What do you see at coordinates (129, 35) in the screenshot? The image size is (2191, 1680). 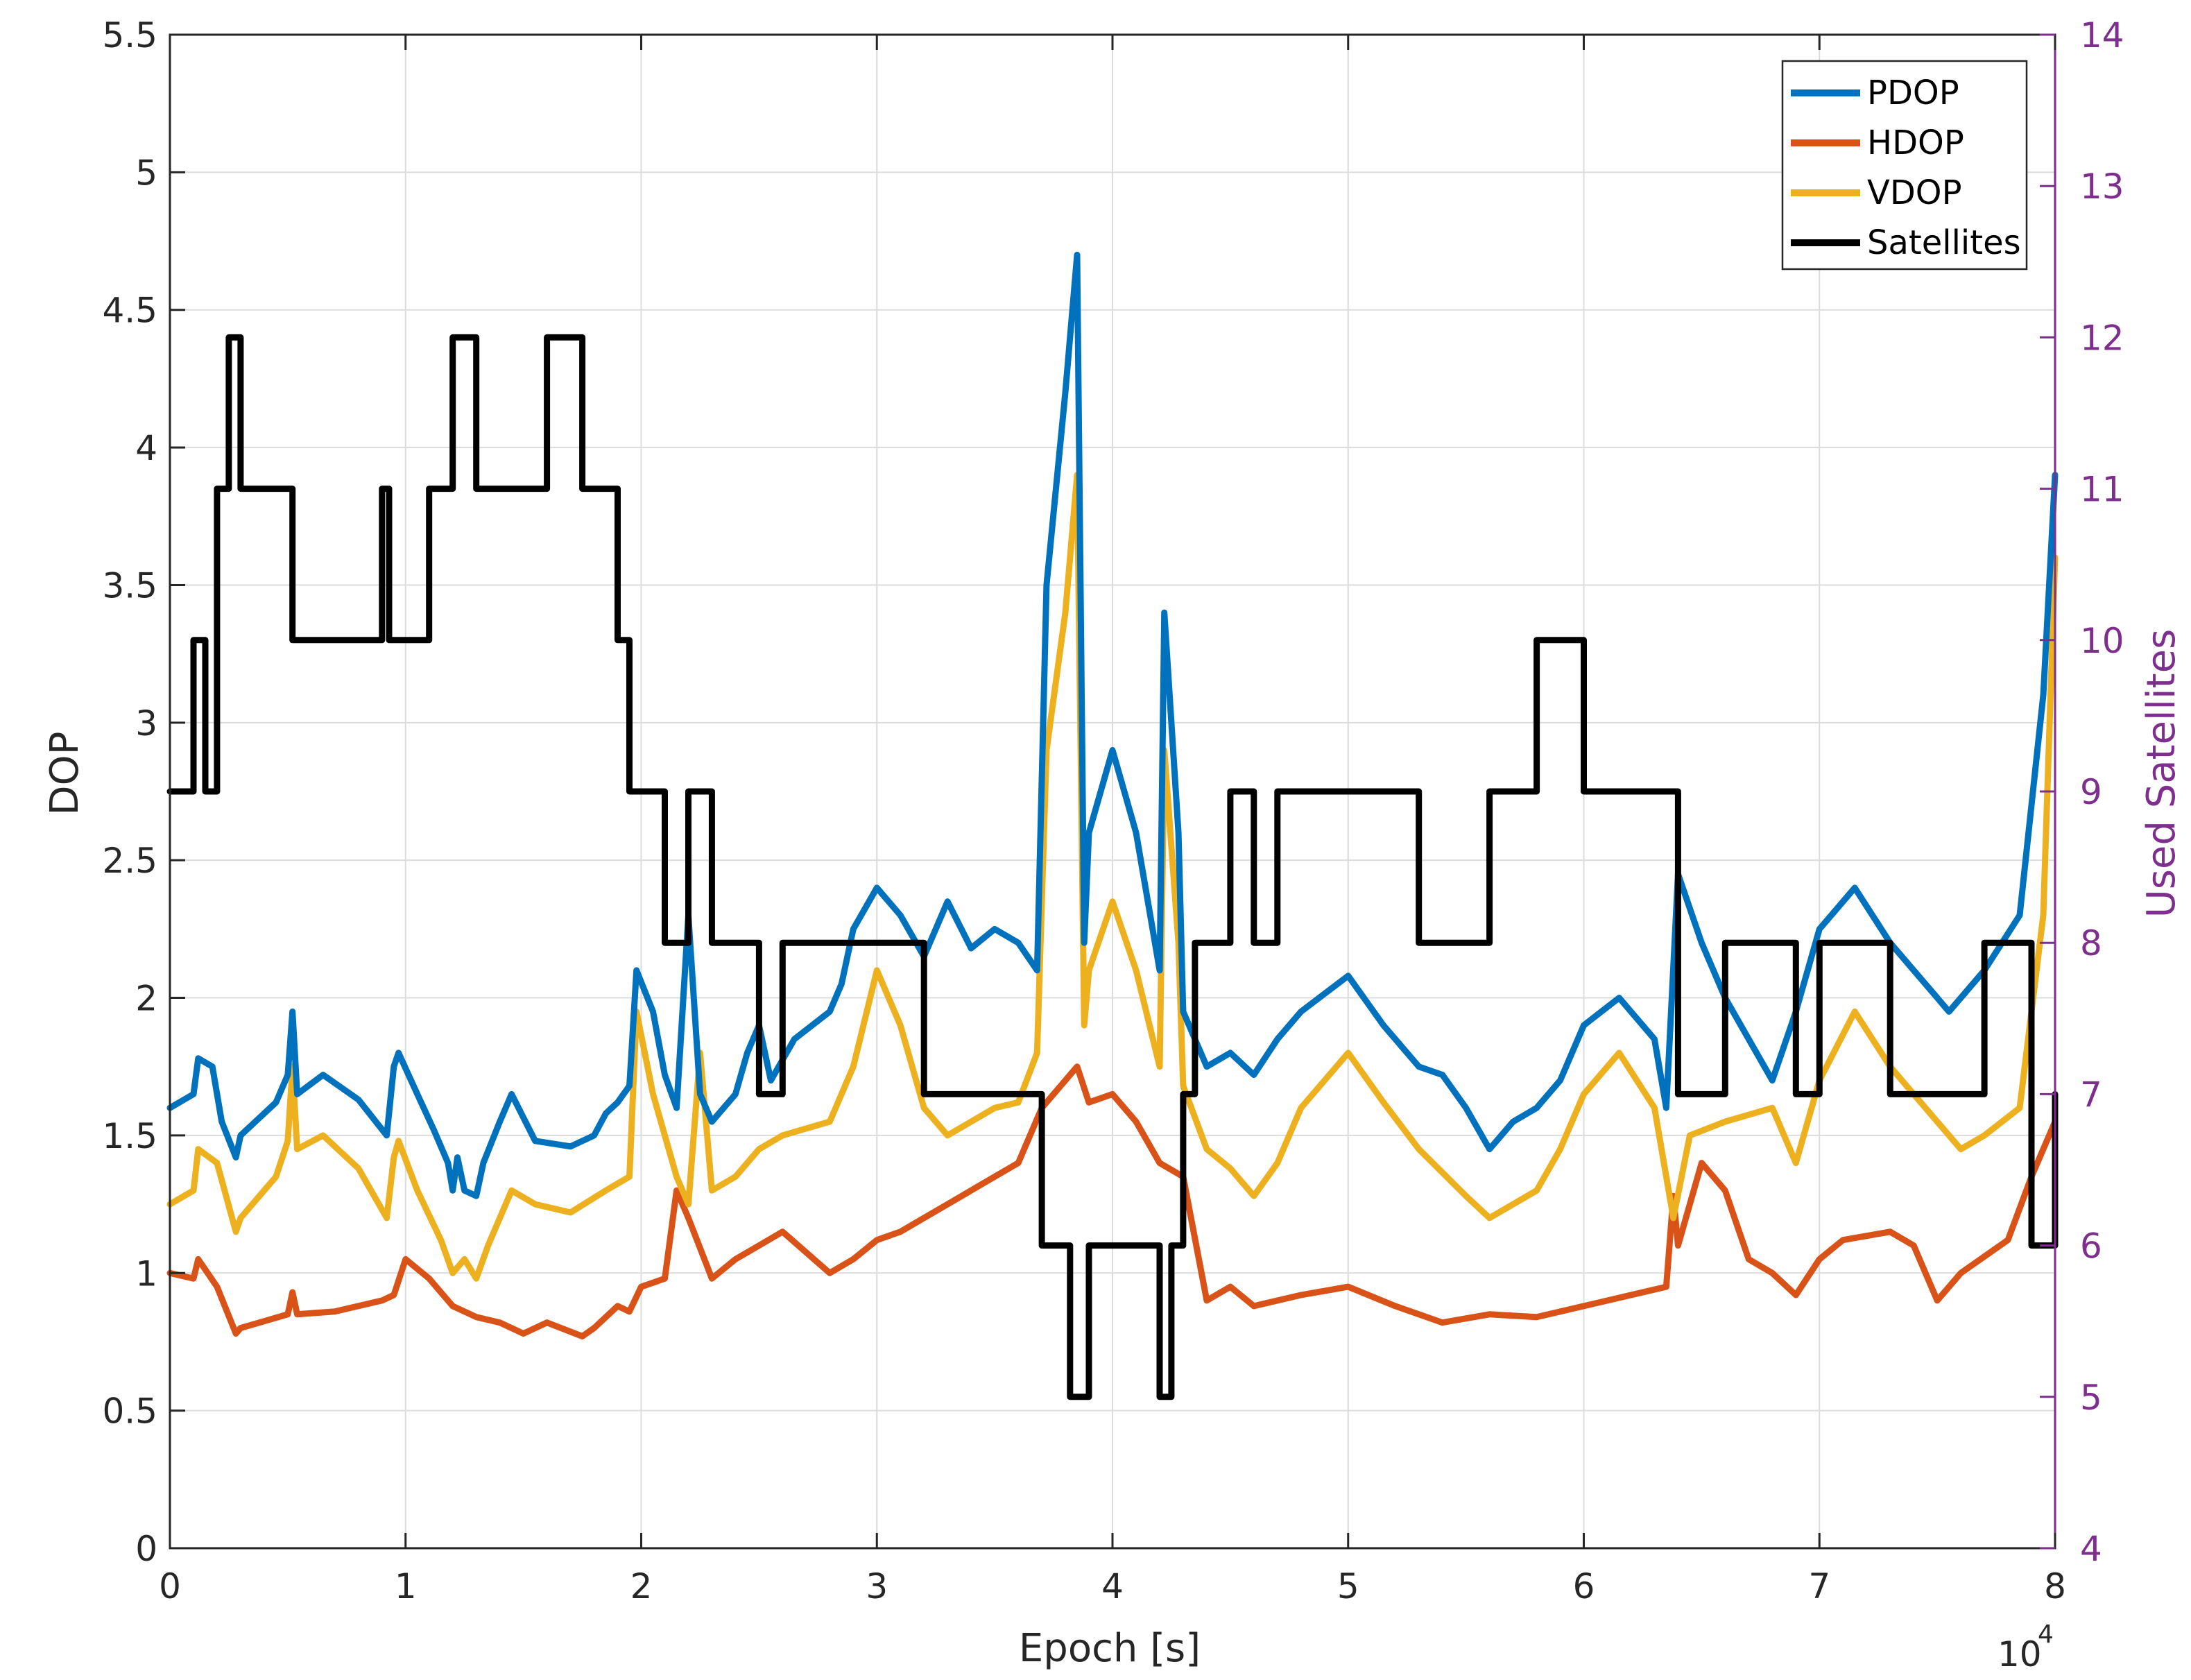 I see `y-left-tick-label: 5.5` at bounding box center [129, 35].